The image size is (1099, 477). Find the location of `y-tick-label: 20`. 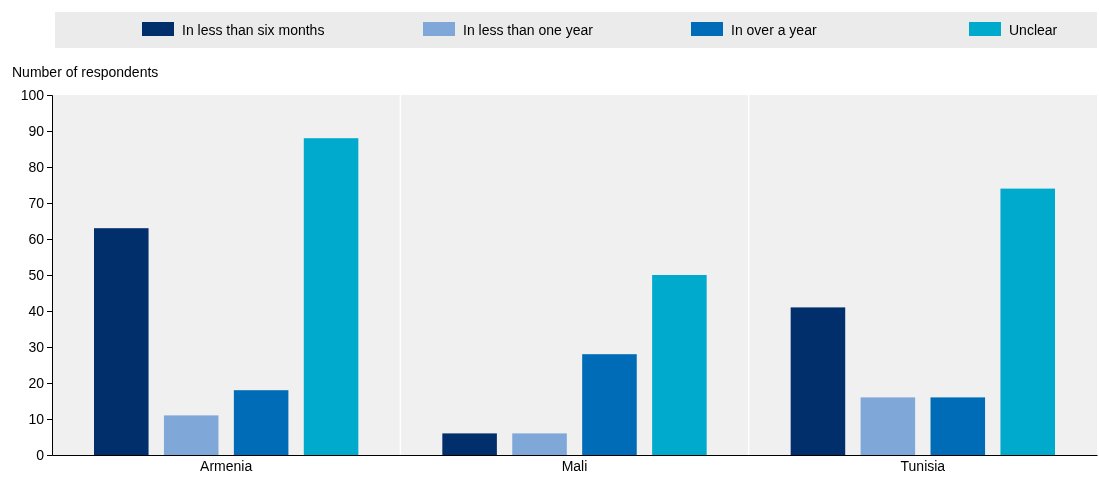

y-tick-label: 20 is located at coordinates (36, 382).